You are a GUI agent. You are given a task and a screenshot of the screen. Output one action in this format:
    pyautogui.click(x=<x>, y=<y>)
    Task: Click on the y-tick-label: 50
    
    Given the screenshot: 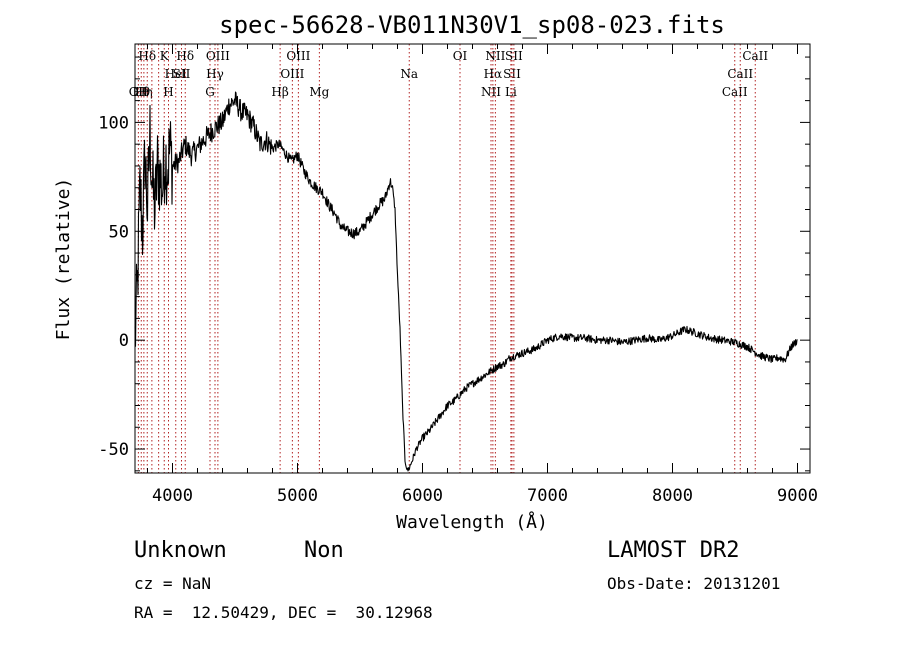 What is the action you would take?
    pyautogui.click(x=119, y=232)
    